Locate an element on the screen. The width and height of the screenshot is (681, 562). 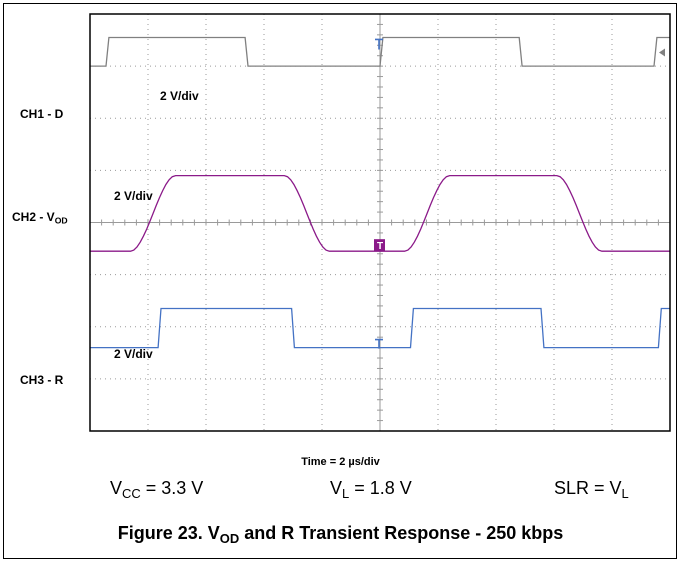
ch2-trigger-marker-glyph: T is located at coordinates (380, 246).